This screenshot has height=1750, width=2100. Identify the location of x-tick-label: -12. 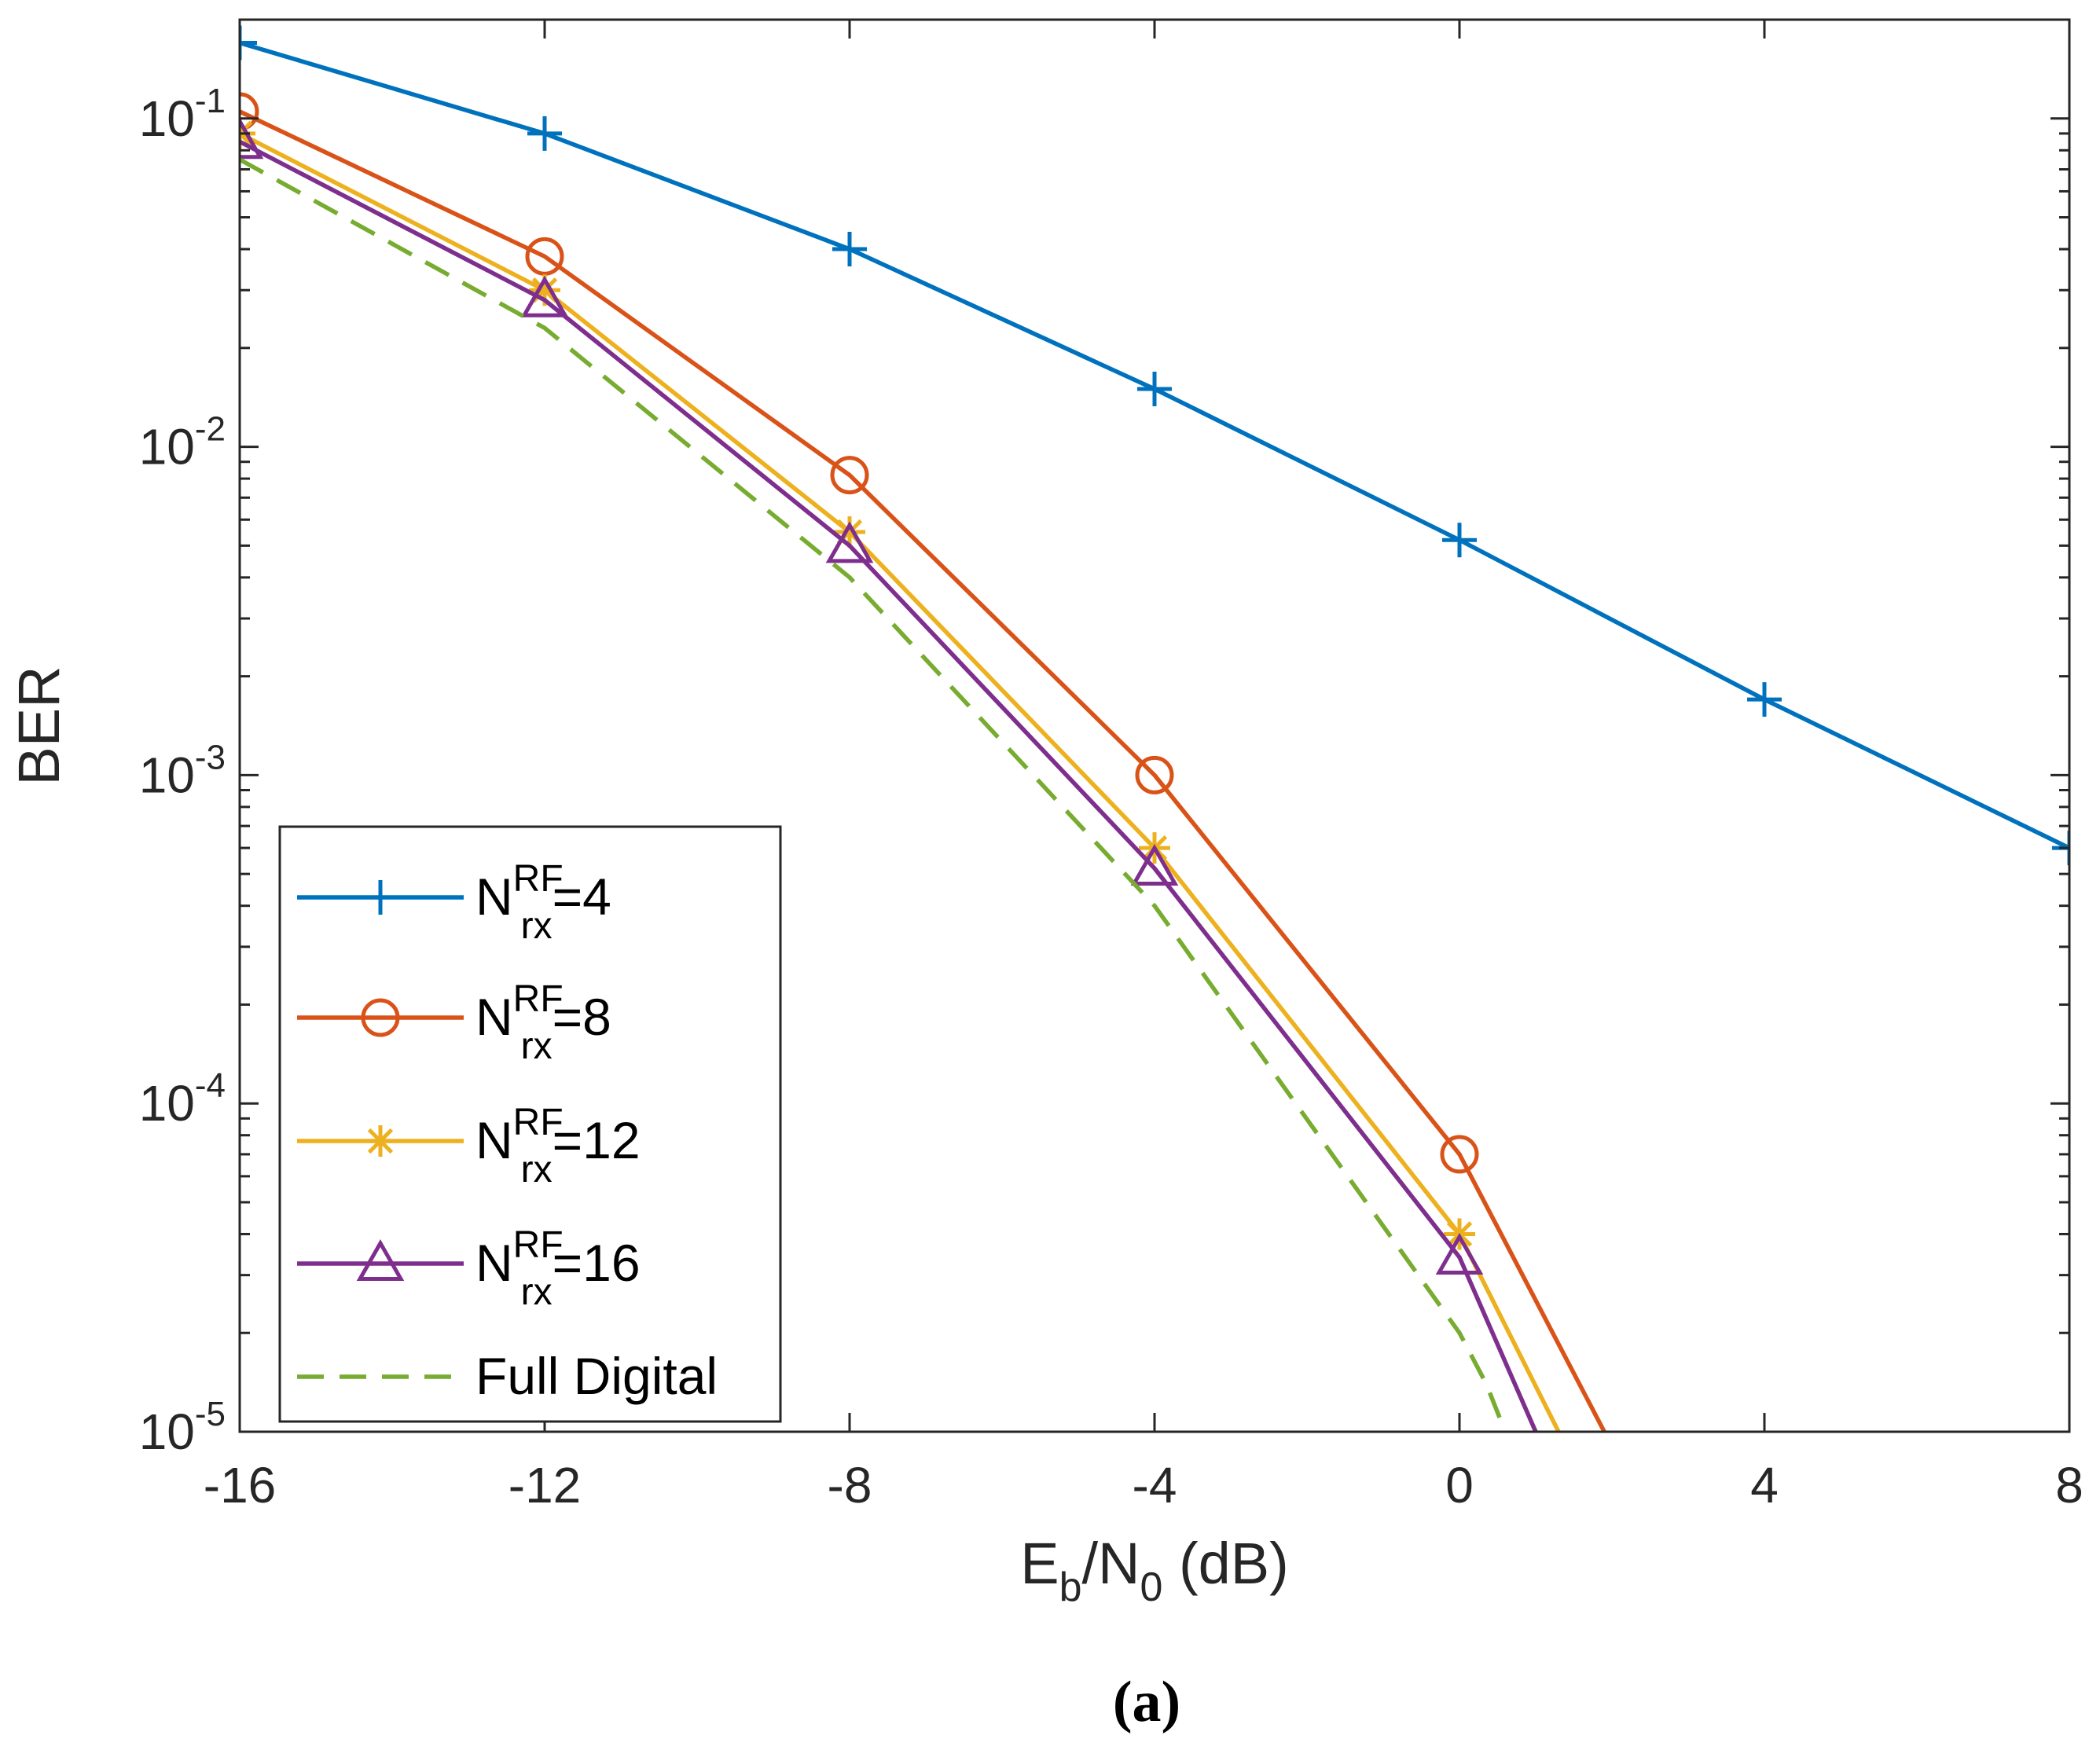
(545, 1485).